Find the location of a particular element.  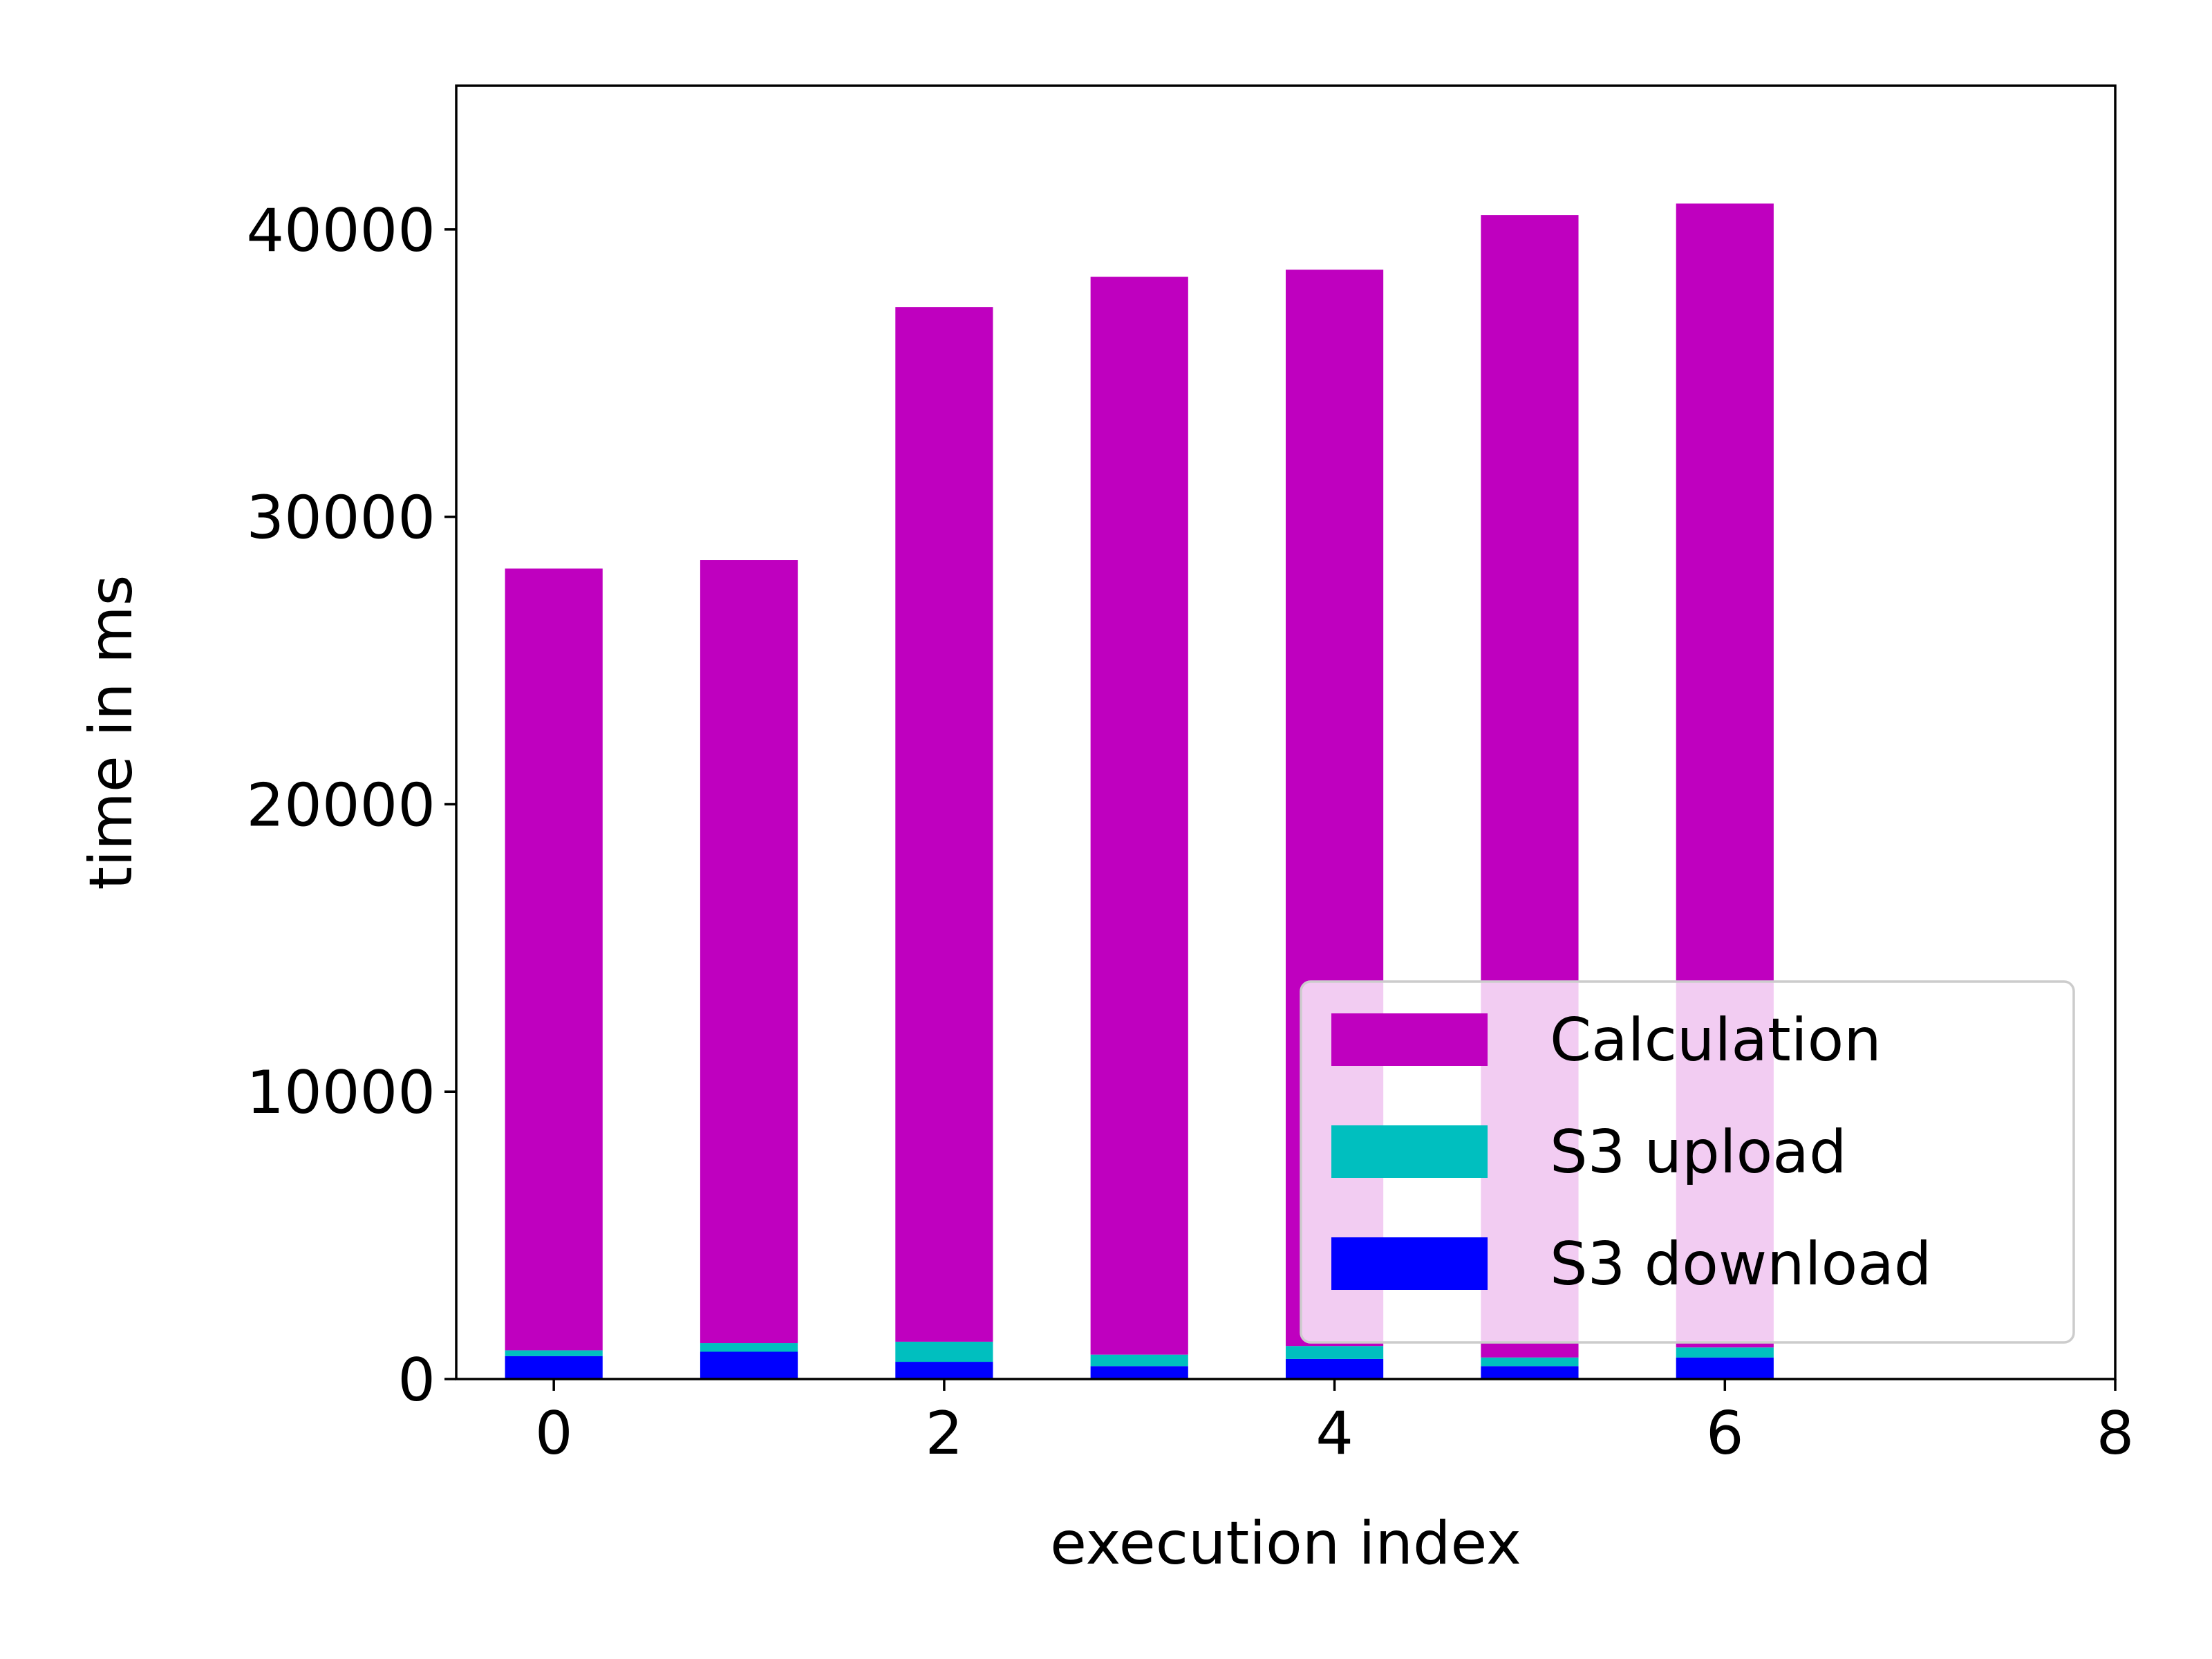

y-tick-label-40000: 40000 is located at coordinates (340, 231).